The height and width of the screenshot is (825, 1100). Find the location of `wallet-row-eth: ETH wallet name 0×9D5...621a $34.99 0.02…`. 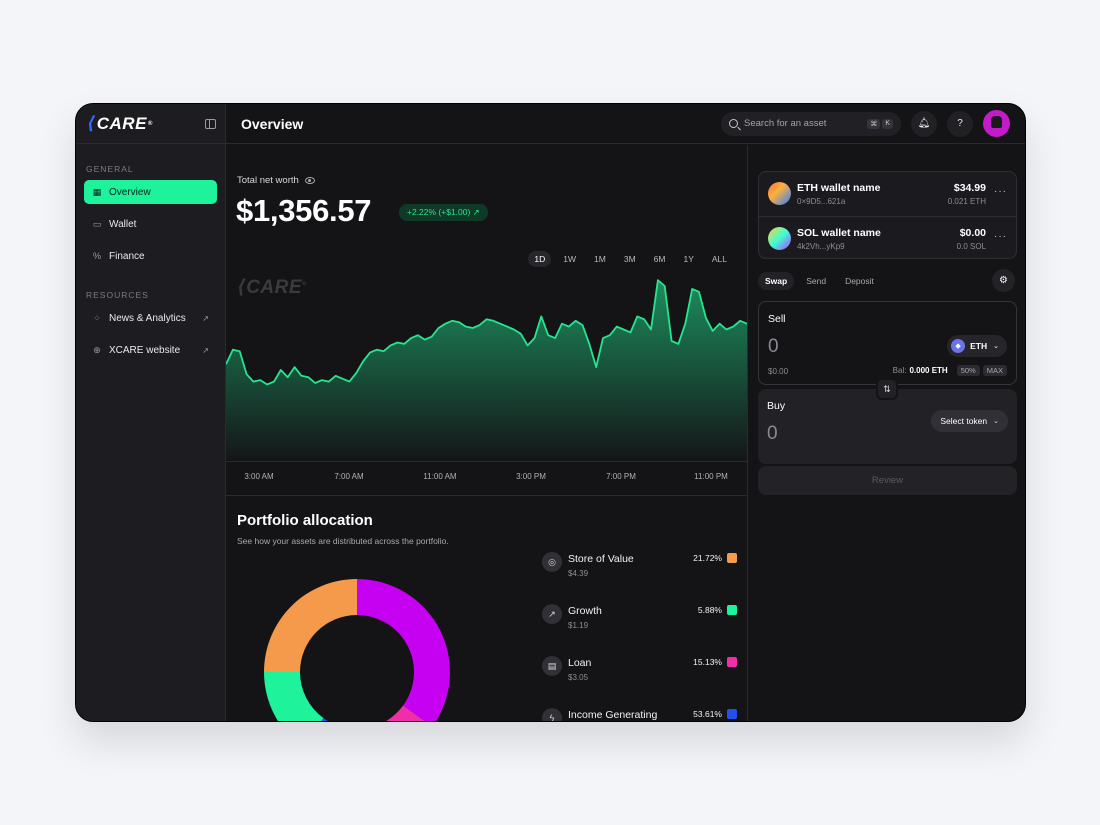

wallet-row-eth: ETH wallet name 0×9D5...621a $34.99 0.02… is located at coordinates (887, 194).